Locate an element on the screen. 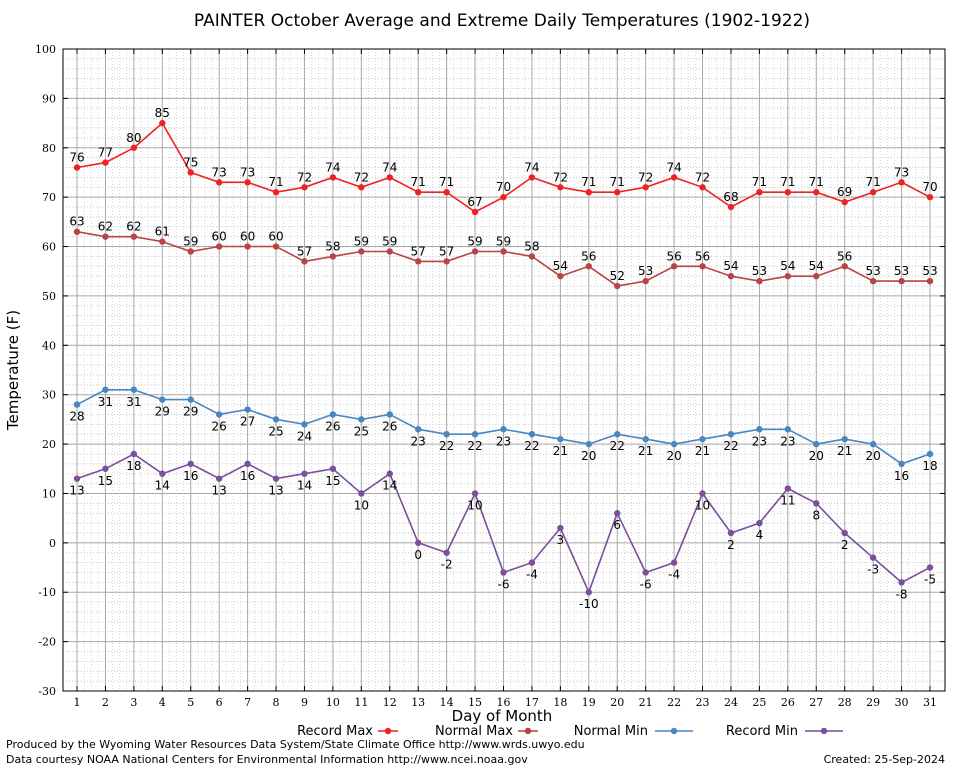 This screenshot has width=954, height=768. data-label: 58 is located at coordinates (531, 246).